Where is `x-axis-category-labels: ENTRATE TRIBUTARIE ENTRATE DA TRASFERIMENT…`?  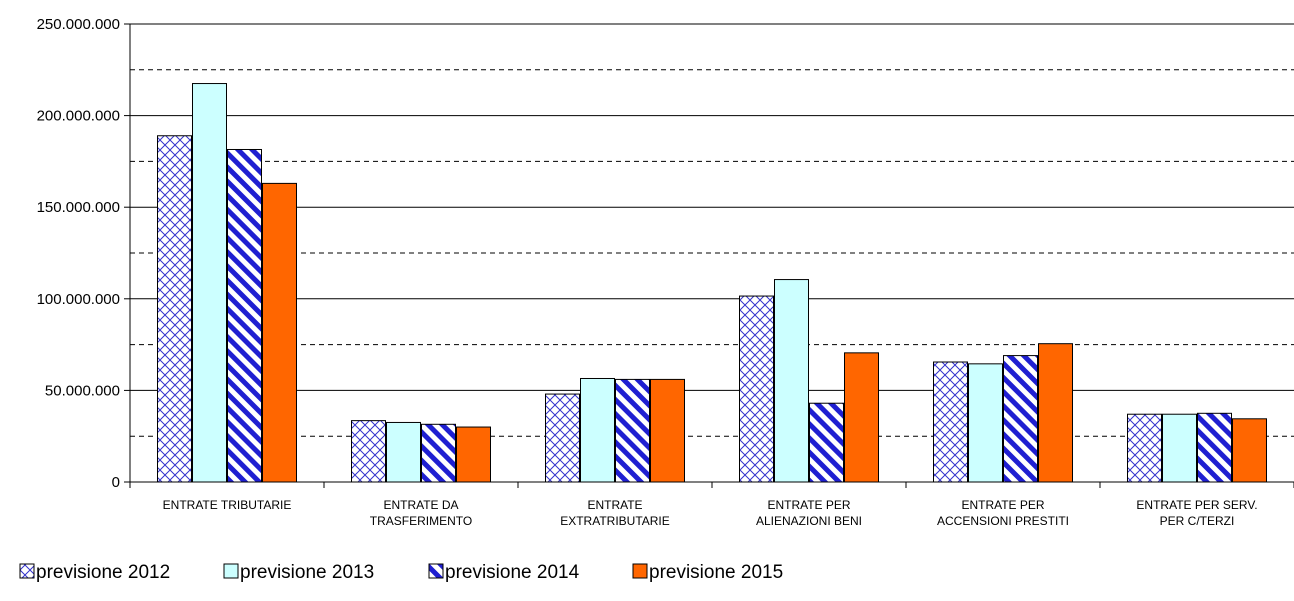 x-axis-category-labels: ENTRATE TRIBUTARIE ENTRATE DA TRASFERIMENT… is located at coordinates (710, 513).